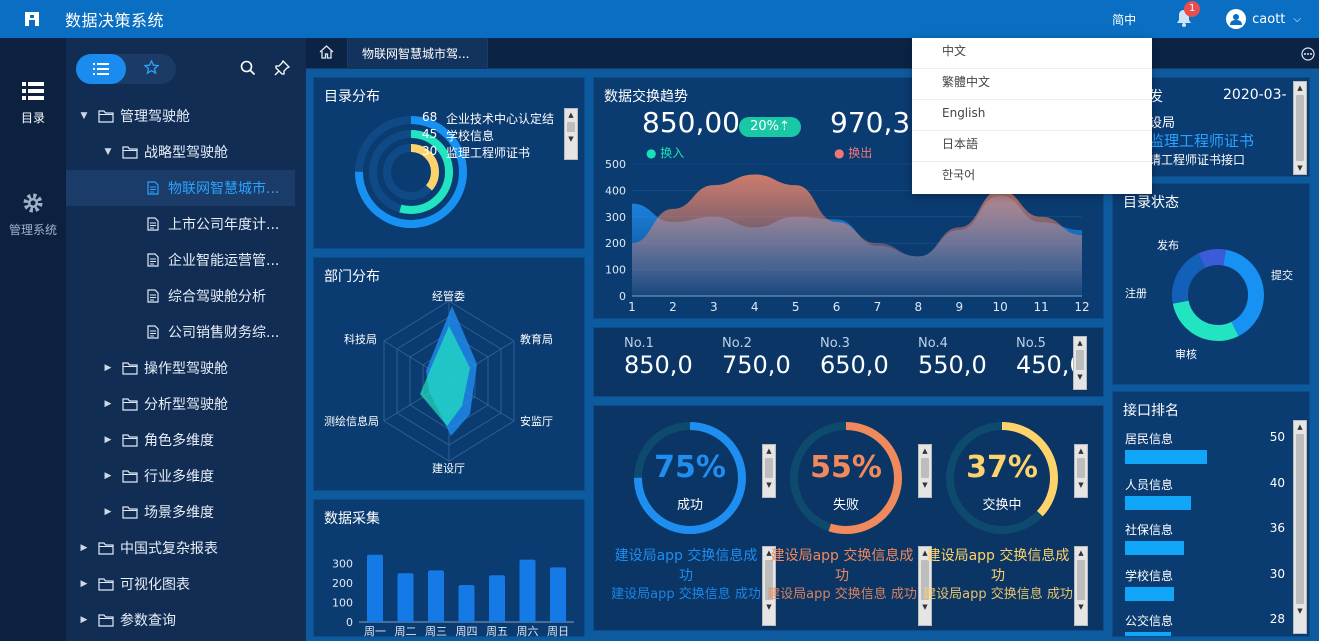  What do you see at coordinates (169, 549) in the screenshot?
I see `tree-node-label: 中国式复杂报表` at bounding box center [169, 549].